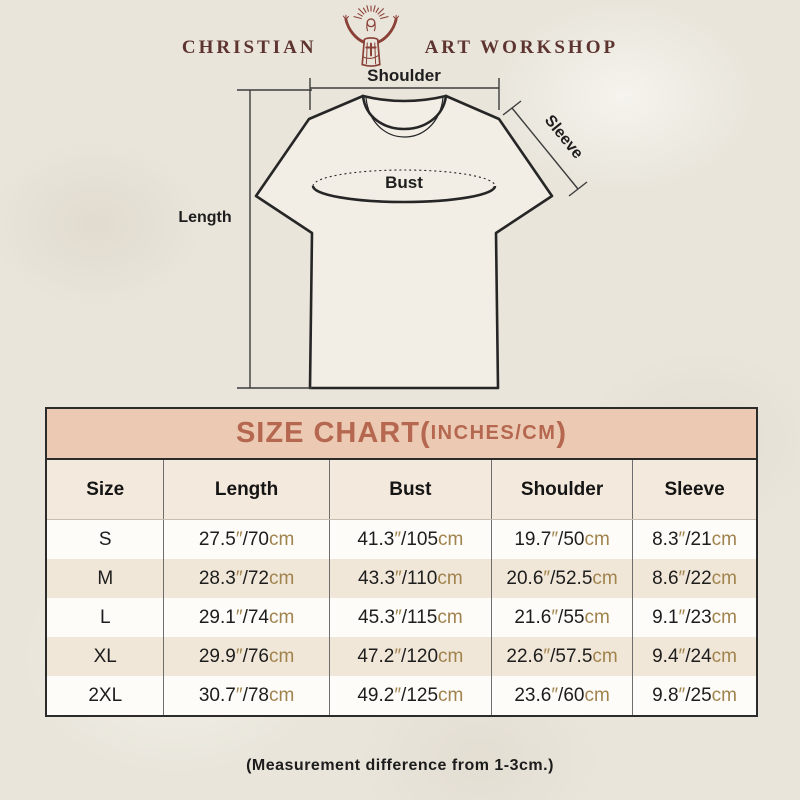 Image resolution: width=800 pixels, height=800 pixels. Describe the element at coordinates (404, 182) in the screenshot. I see `bust-label: Bust` at that location.